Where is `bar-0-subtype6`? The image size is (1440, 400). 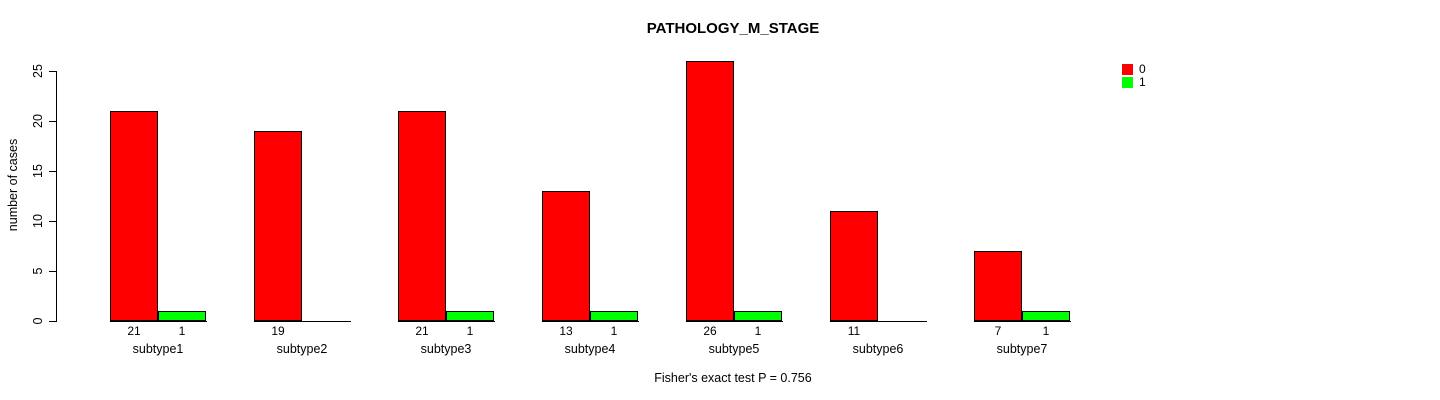 bar-0-subtype6 is located at coordinates (854, 266).